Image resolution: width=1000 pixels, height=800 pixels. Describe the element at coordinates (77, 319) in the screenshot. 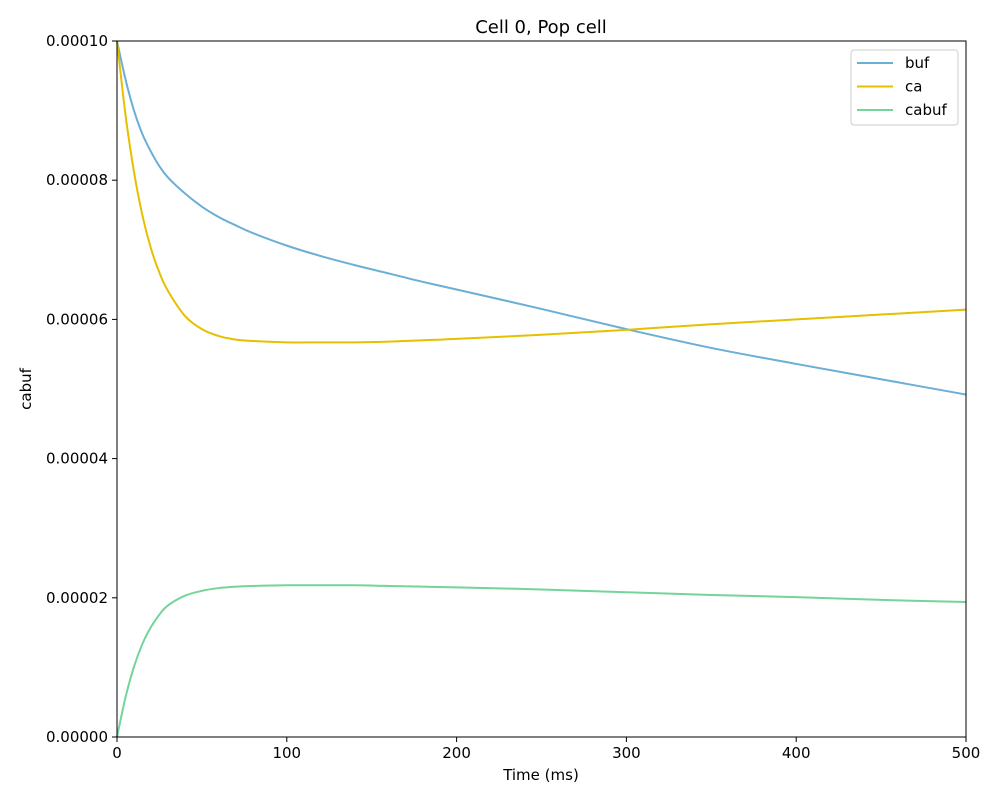

I see `y-tick-label: 0.00006` at that location.